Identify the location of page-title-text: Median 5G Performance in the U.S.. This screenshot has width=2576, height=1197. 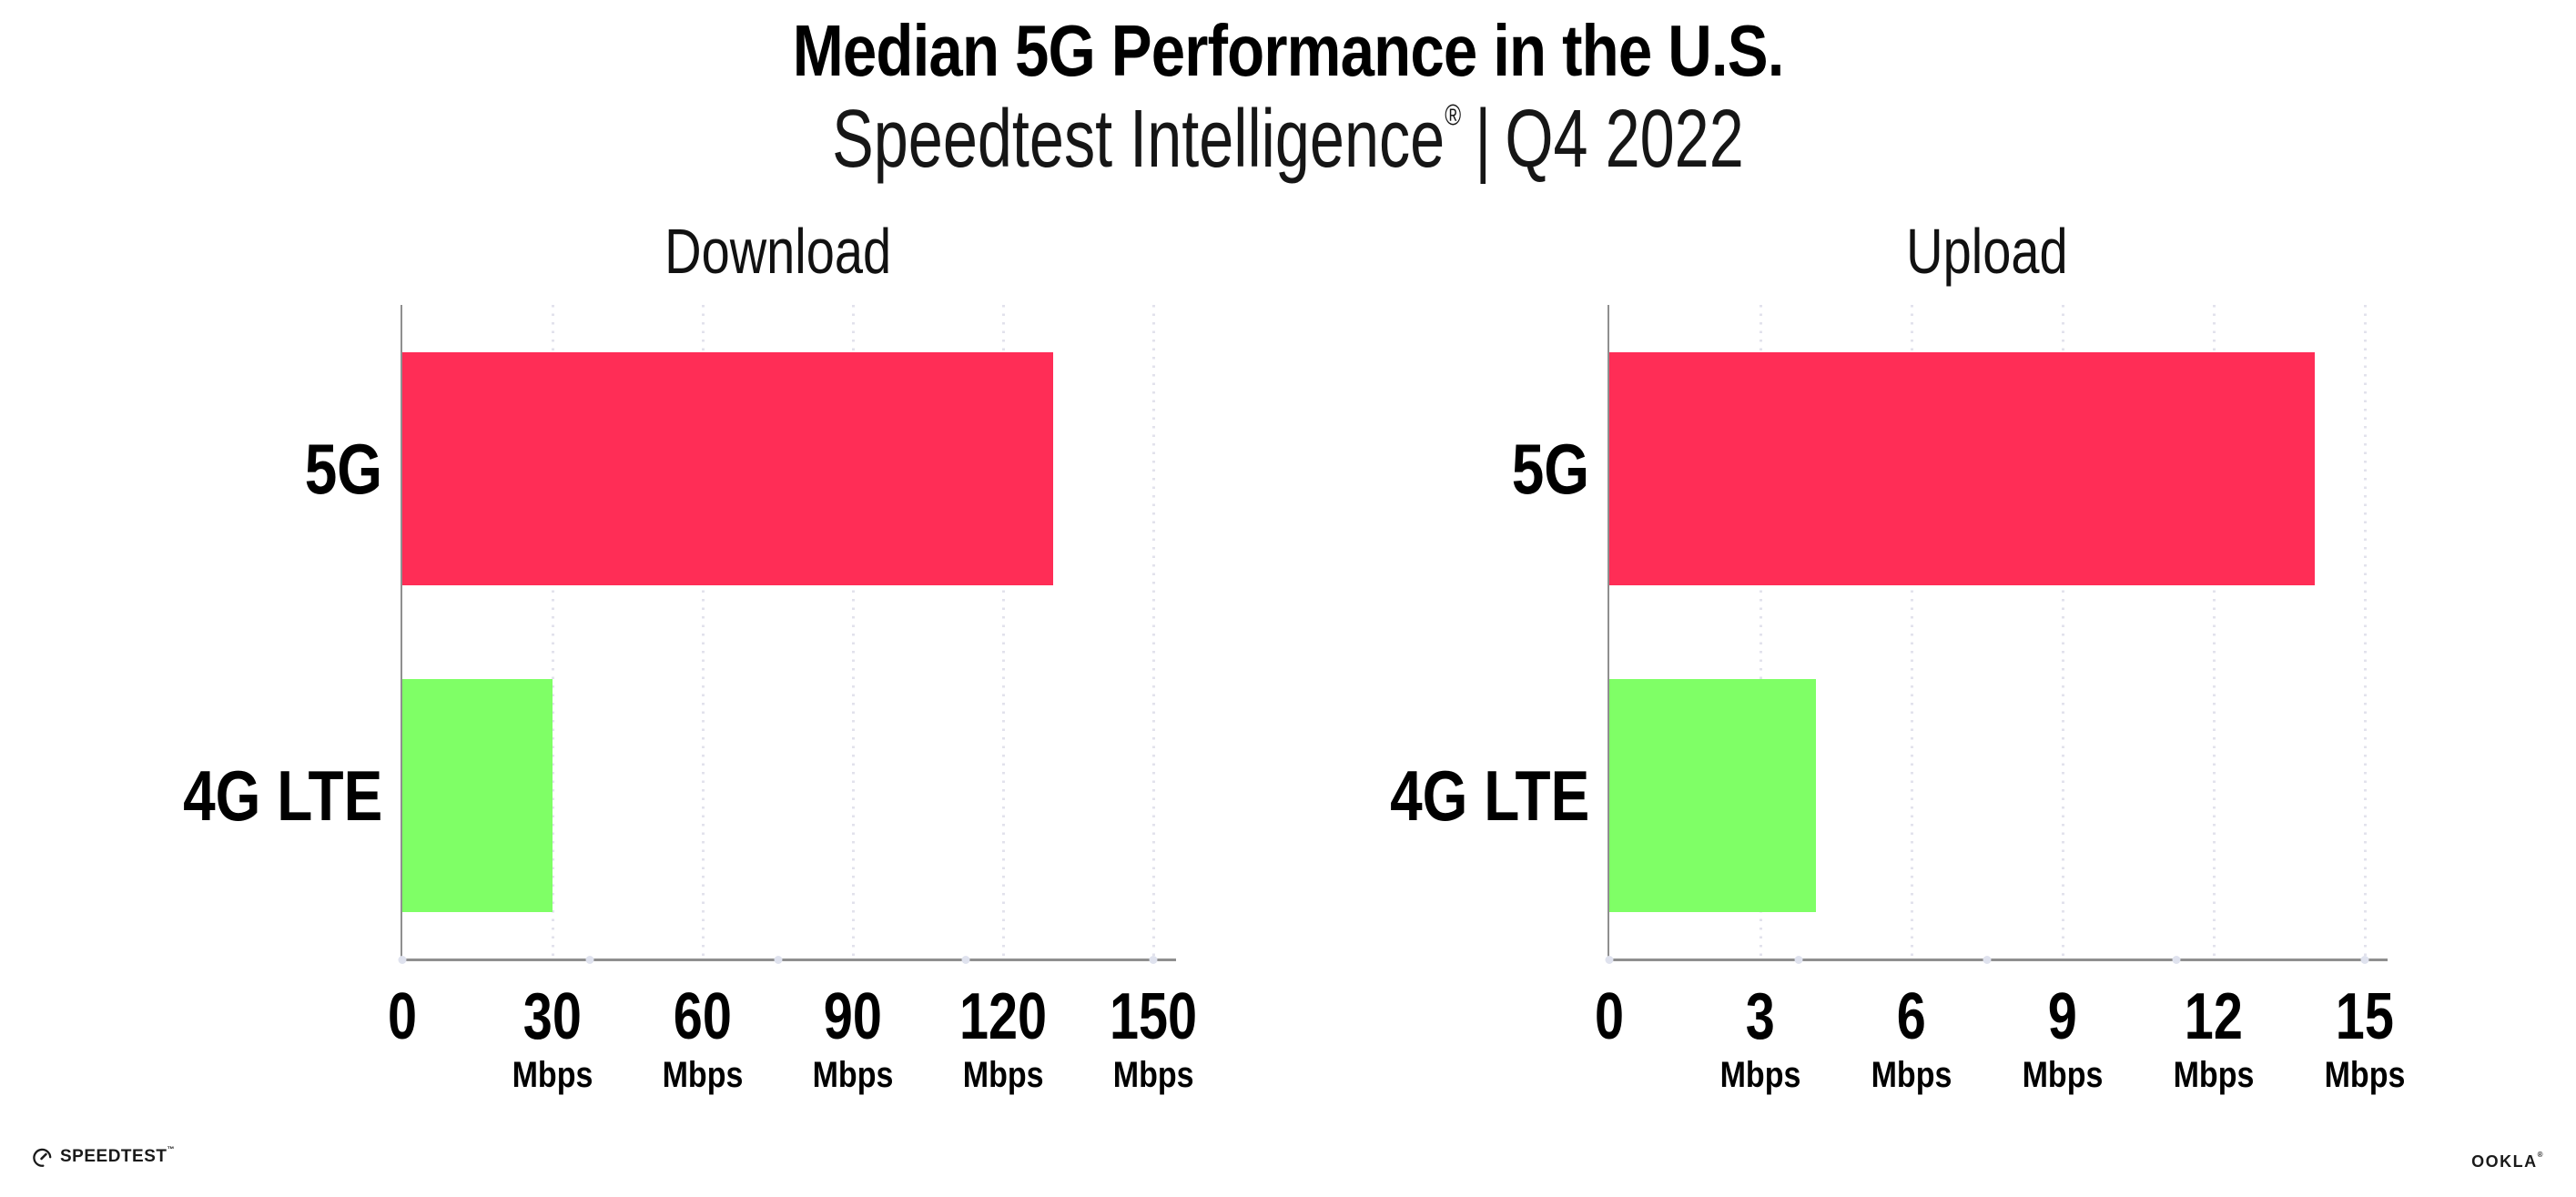
(1288, 50).